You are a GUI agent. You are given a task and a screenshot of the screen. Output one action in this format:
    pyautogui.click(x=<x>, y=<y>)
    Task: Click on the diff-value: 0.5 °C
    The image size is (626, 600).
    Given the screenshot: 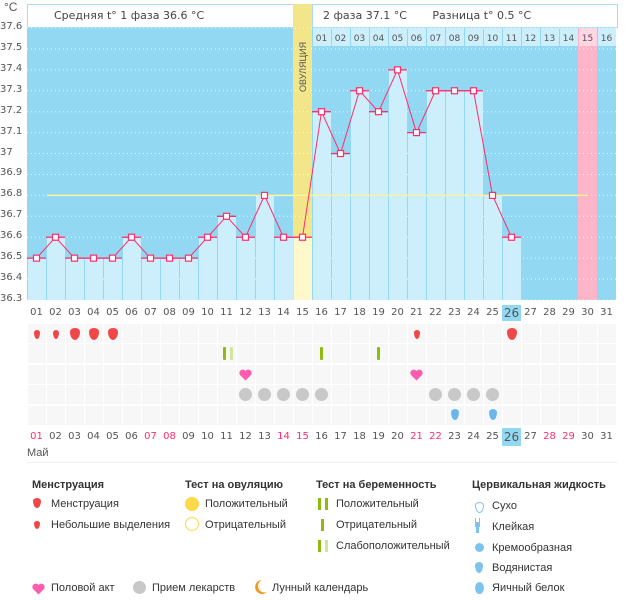 What is the action you would take?
    pyautogui.click(x=514, y=15)
    